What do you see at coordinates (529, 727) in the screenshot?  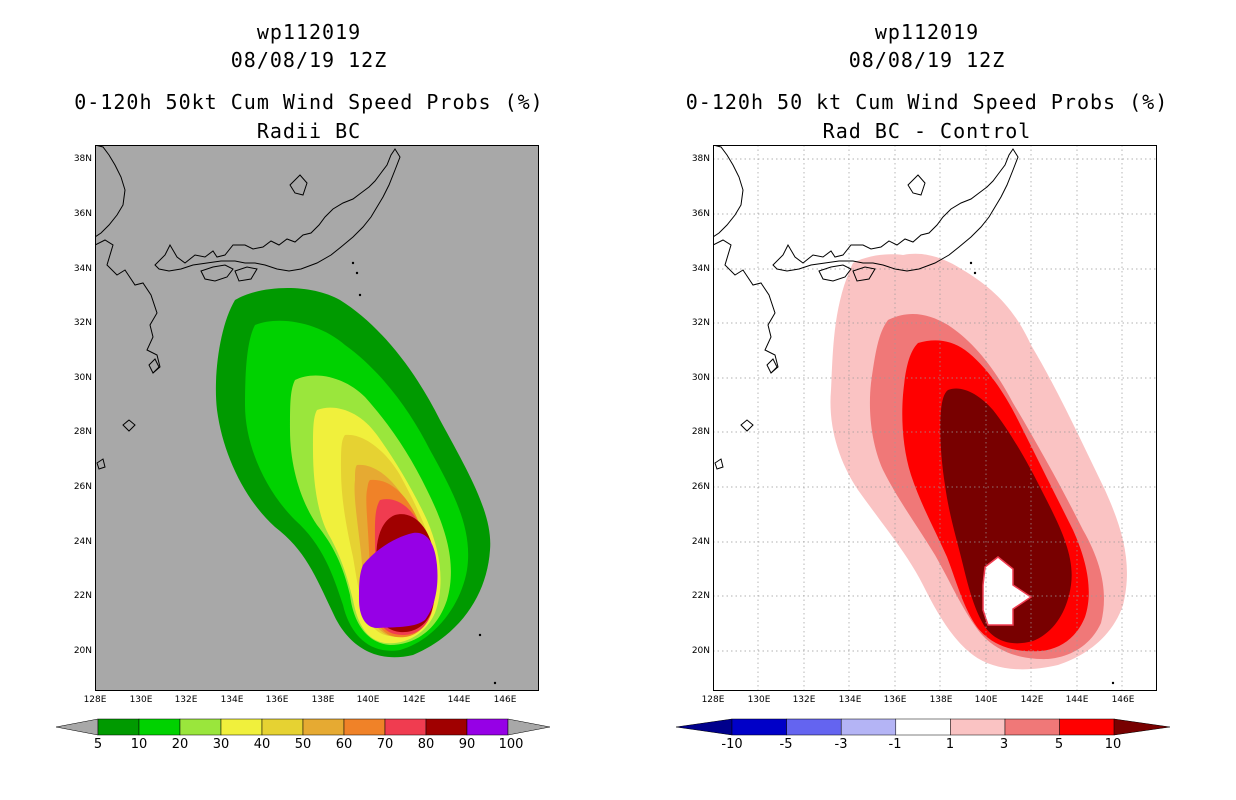 I see `left-colorbar-high-arrow` at bounding box center [529, 727].